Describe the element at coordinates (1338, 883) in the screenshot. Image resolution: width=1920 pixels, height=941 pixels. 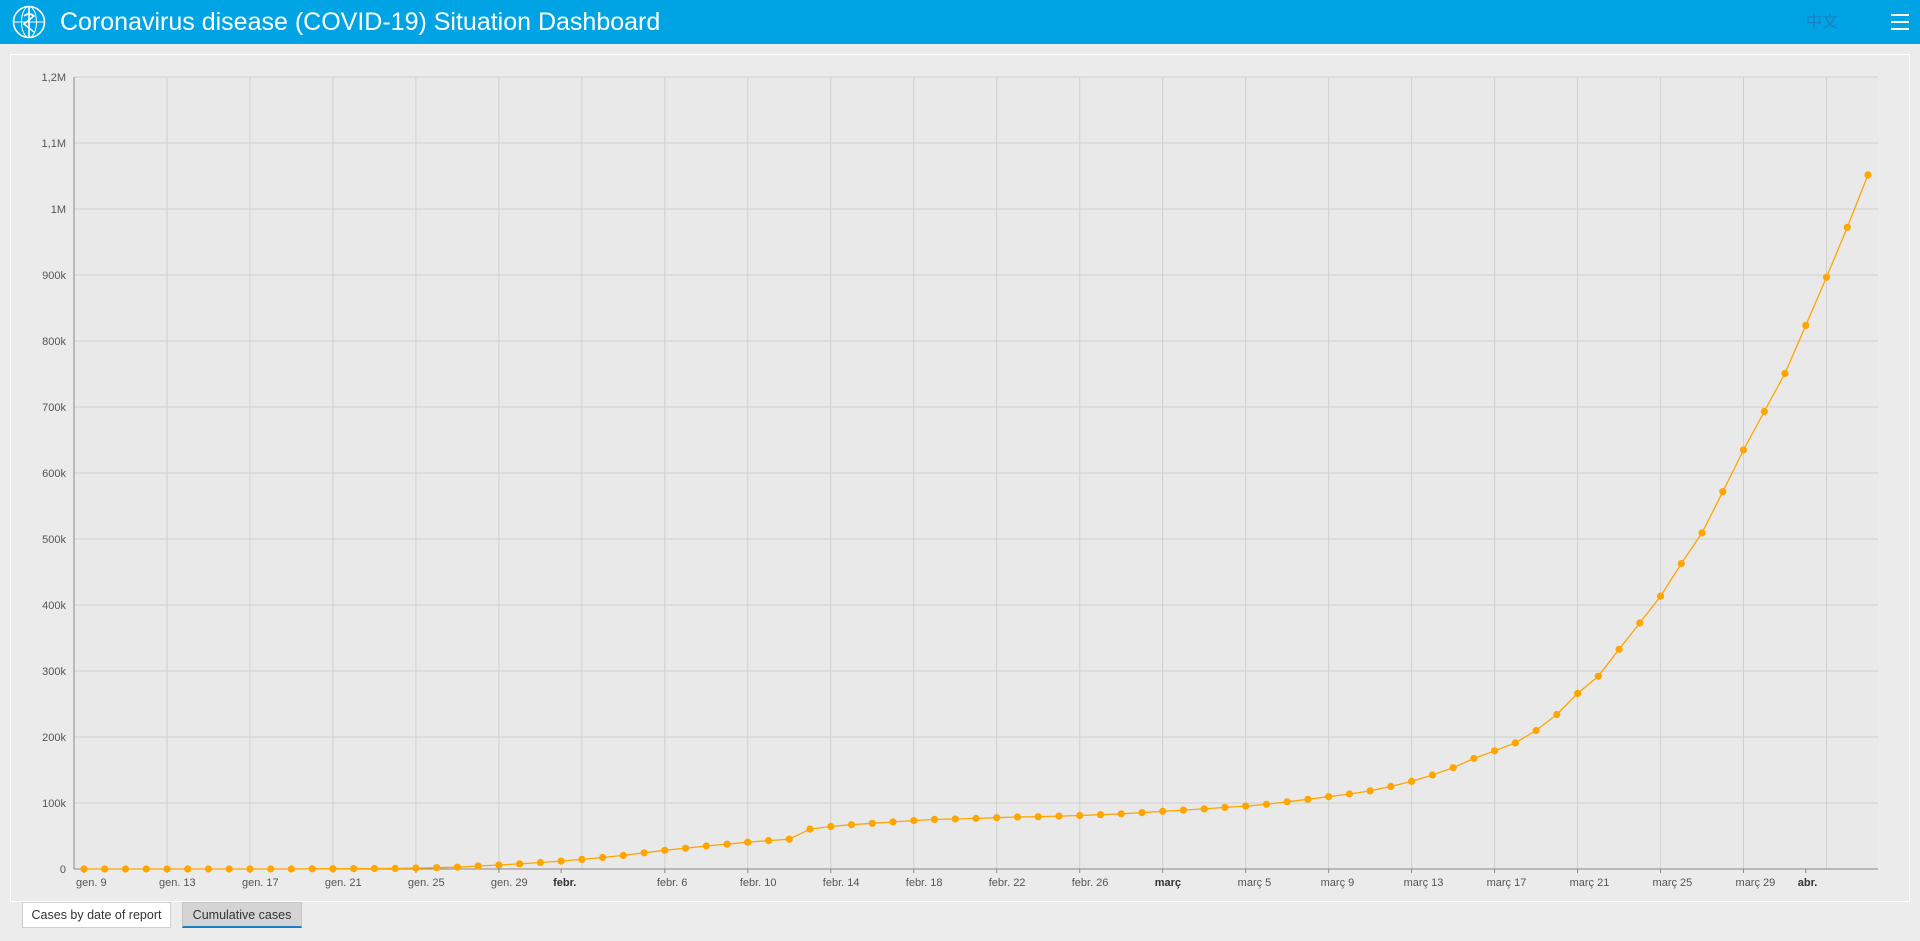
I see `x-tick-label: març 9` at that location.